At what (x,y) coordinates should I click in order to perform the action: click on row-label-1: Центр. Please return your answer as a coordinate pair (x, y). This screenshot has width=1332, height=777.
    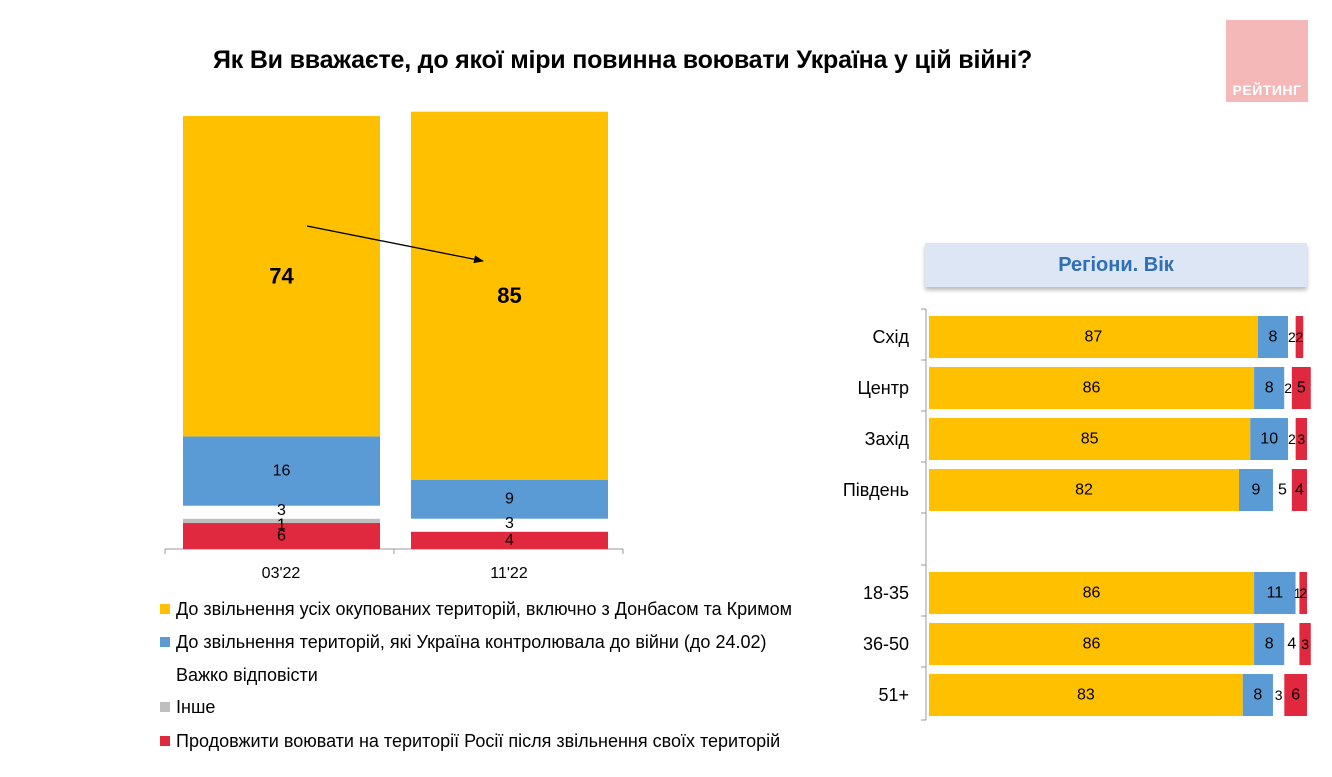
    Looking at the image, I should click on (883, 388).